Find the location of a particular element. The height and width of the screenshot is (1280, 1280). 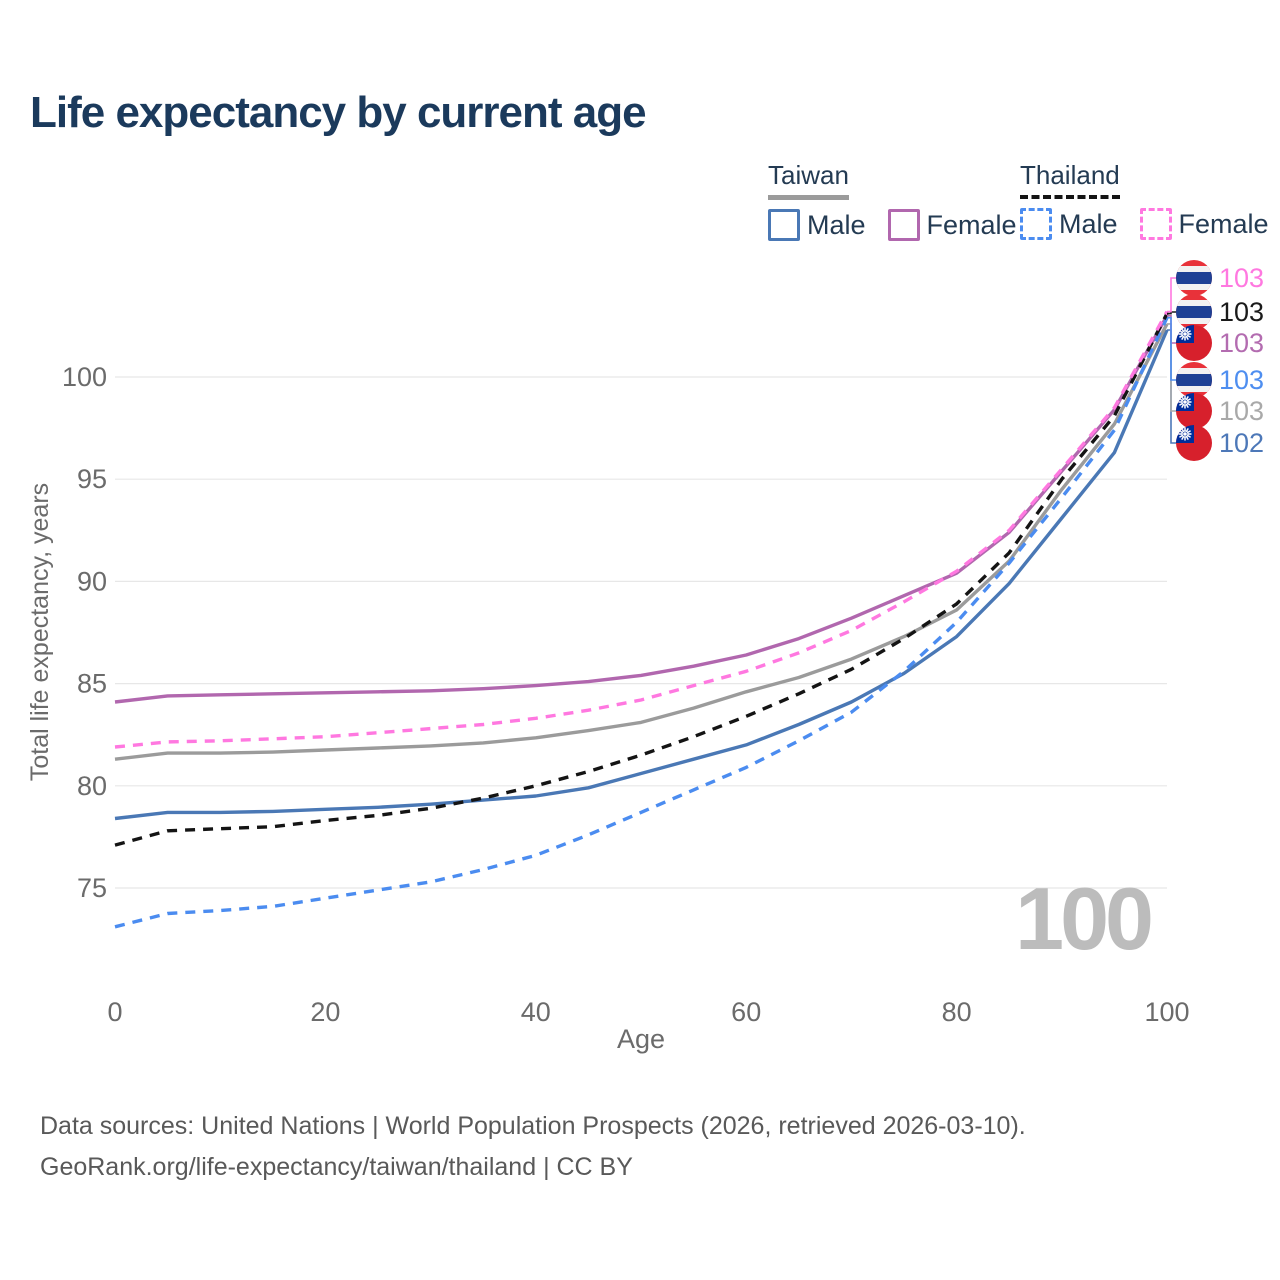

taiwan-female-swatch-icon is located at coordinates (903, 225).